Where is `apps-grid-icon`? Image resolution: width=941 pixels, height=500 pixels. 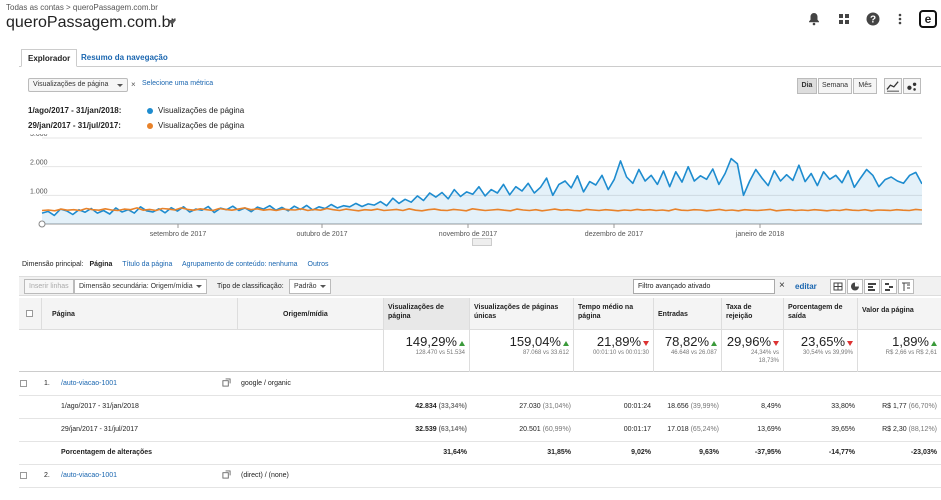 apps-grid-icon is located at coordinates (844, 19).